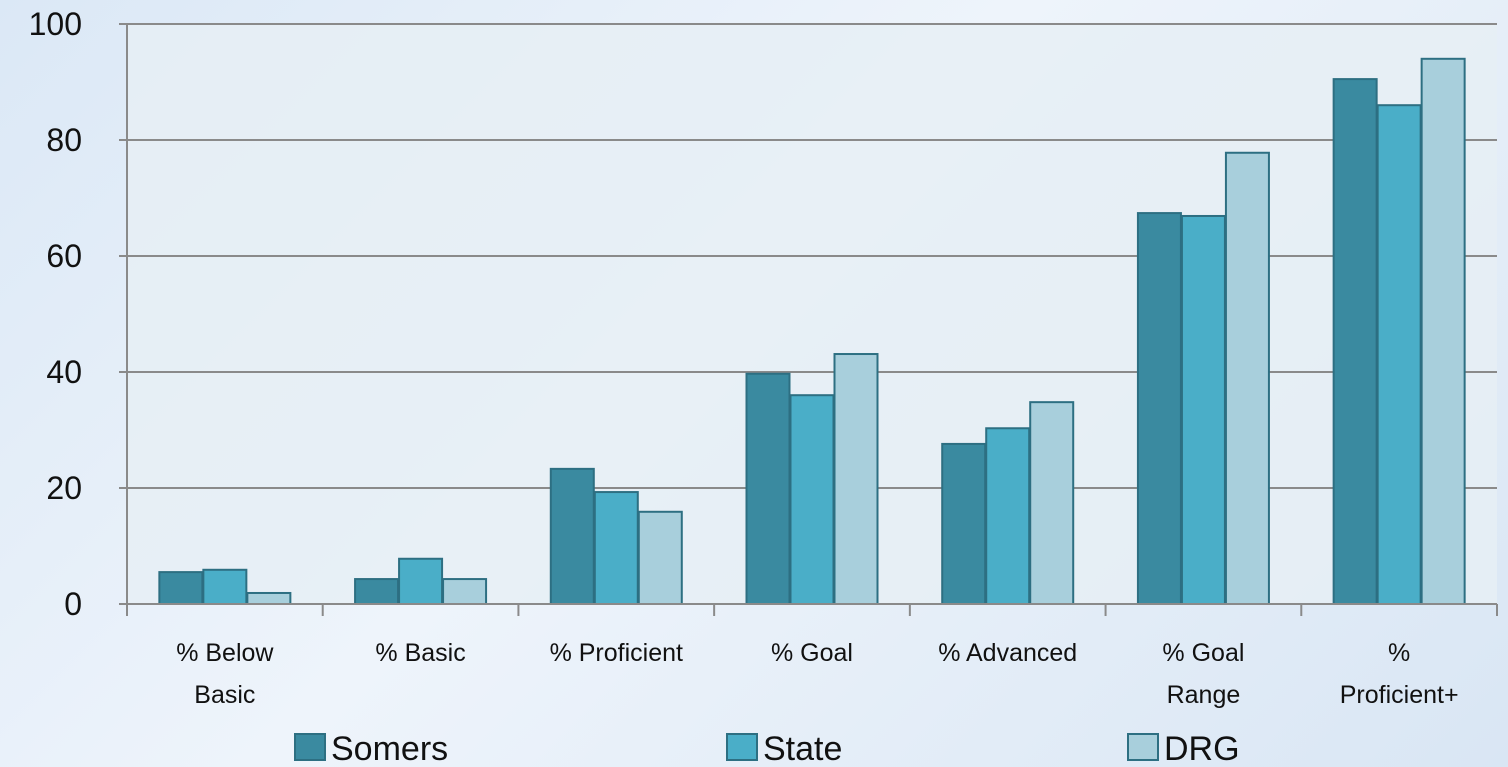  I want to click on x-tick-label: % Goal Range, so click(1203, 674).